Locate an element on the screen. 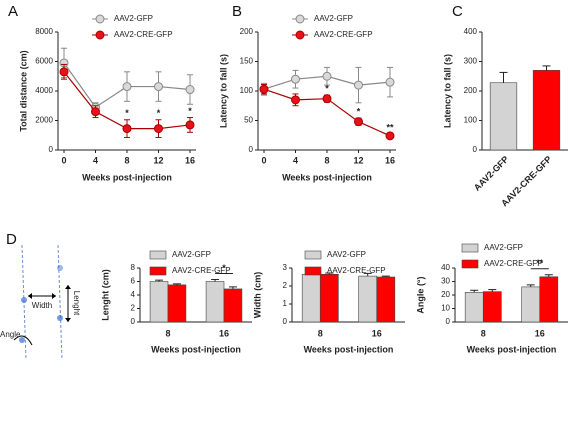 Image resolution: width=585 pixels, height=431 pixels. y-tick-label: 6 is located at coordinates (133, 281).